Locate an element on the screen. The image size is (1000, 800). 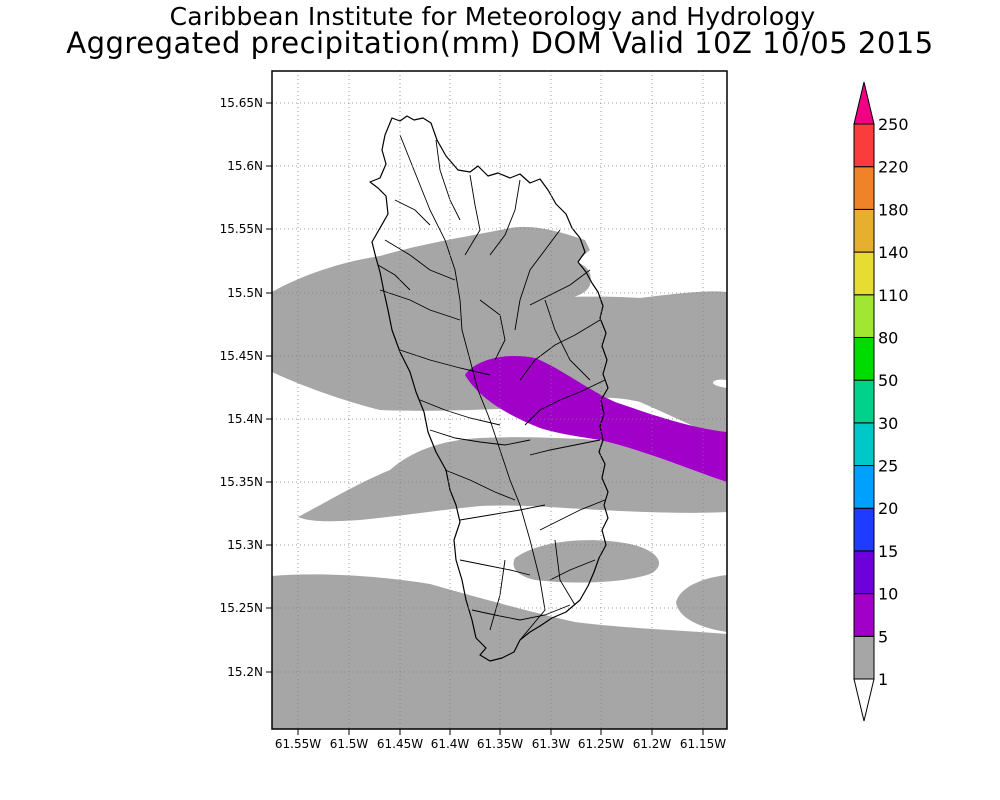
lat-label: 15.6N is located at coordinates (245, 166).